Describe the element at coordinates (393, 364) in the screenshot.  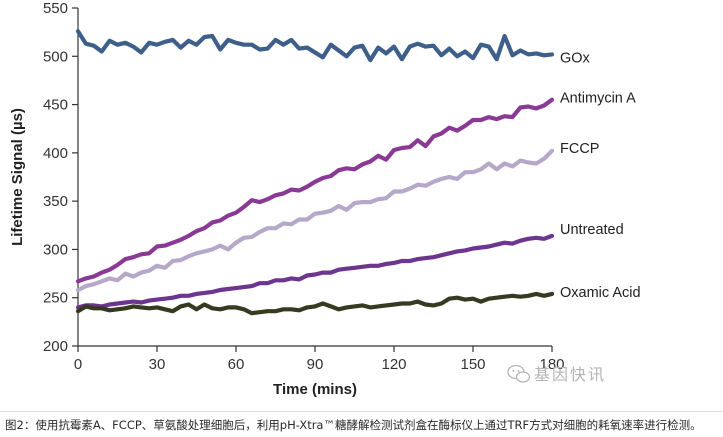
I see `x-tick-label: 120` at that location.